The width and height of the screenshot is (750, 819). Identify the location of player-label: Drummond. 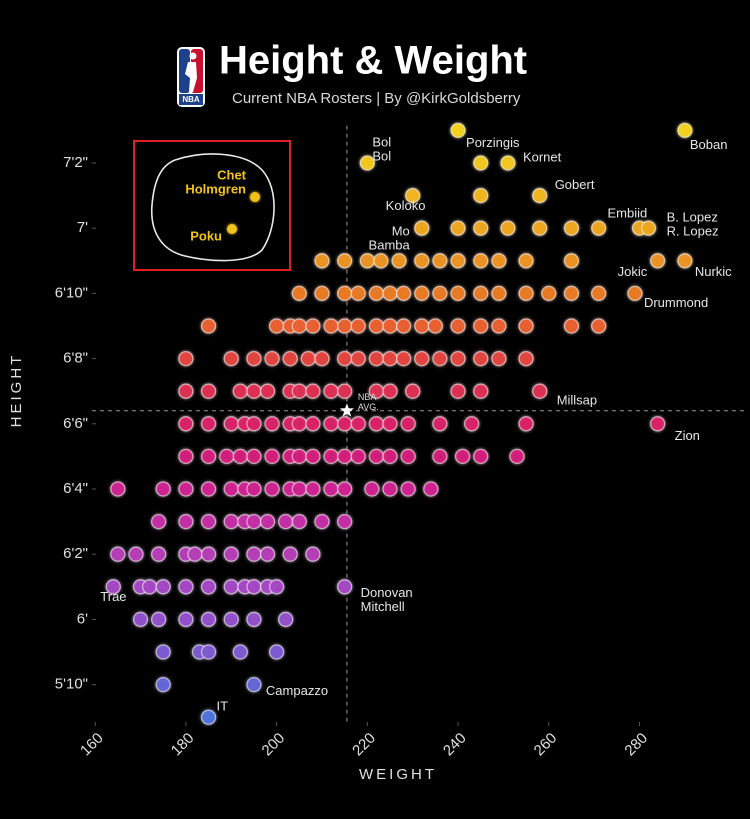
(676, 302).